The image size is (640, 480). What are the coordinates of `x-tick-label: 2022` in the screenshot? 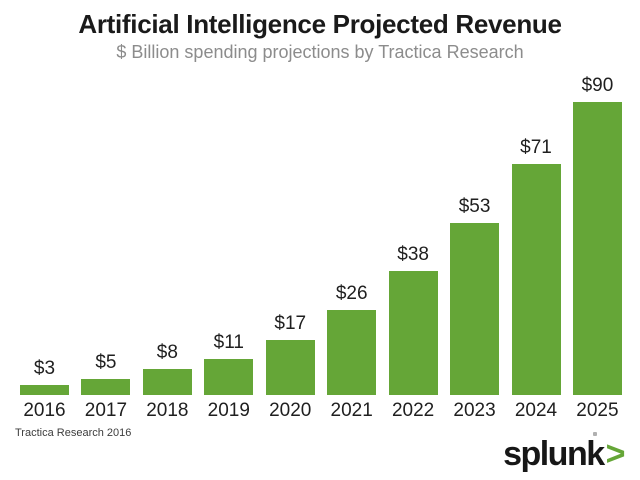 It's located at (413, 410).